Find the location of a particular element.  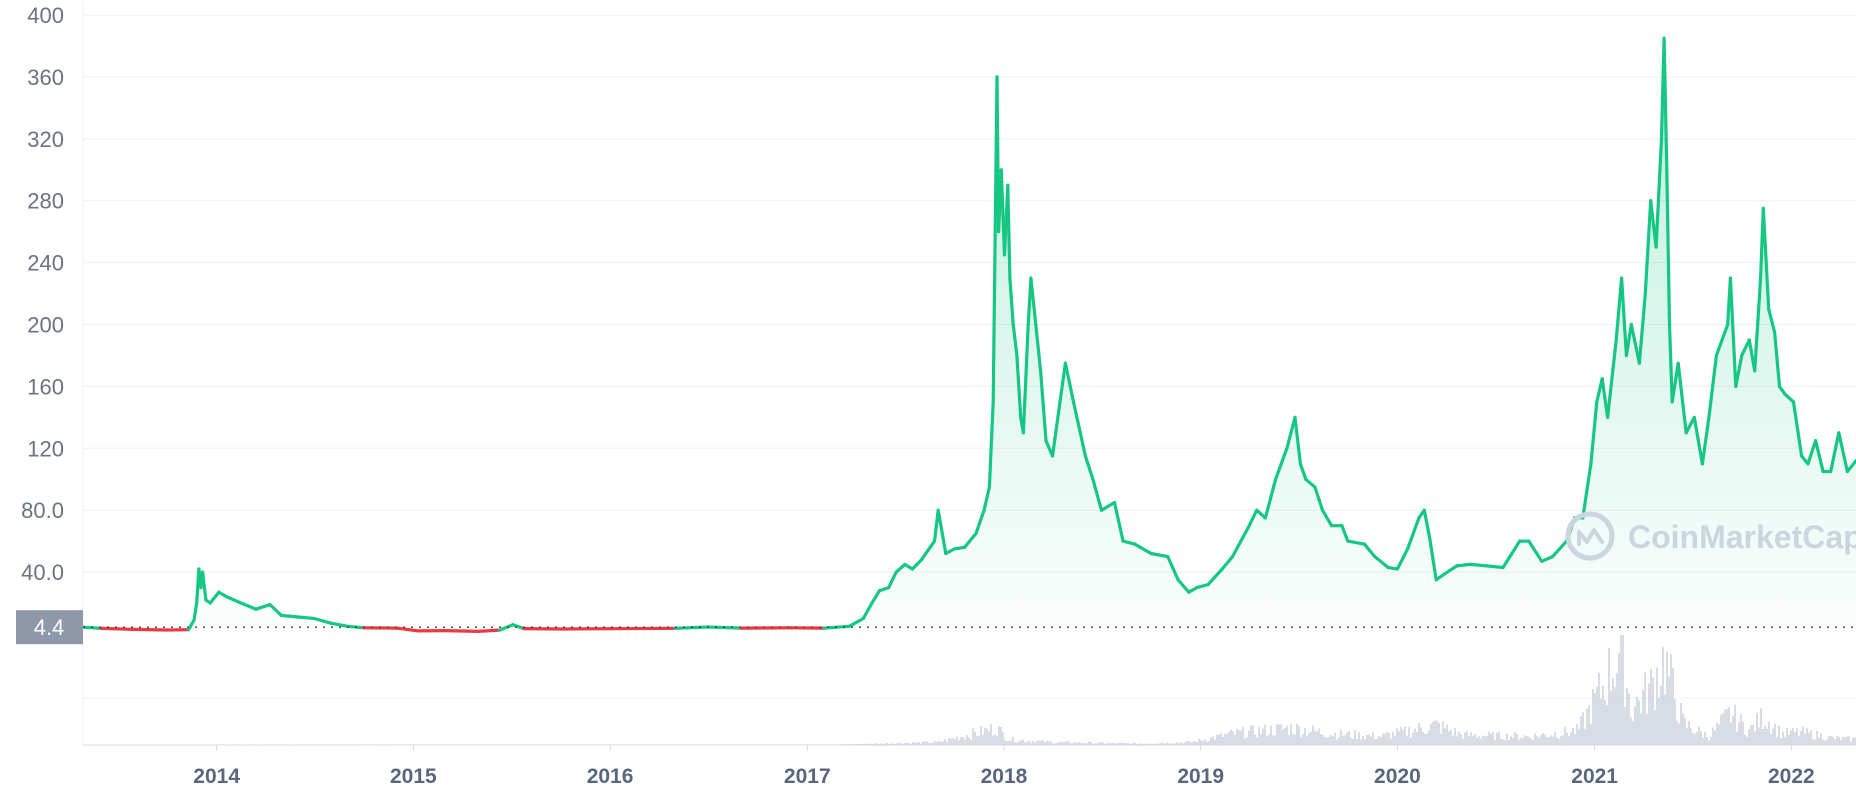

y-tick-label: 80.0 is located at coordinates (42, 510).